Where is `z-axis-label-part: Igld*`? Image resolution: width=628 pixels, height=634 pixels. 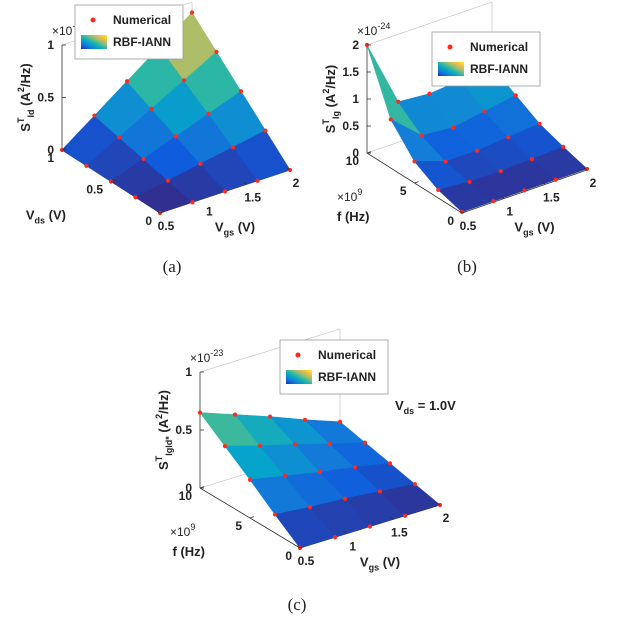
z-axis-label-part: Igld* is located at coordinates (169, 446).